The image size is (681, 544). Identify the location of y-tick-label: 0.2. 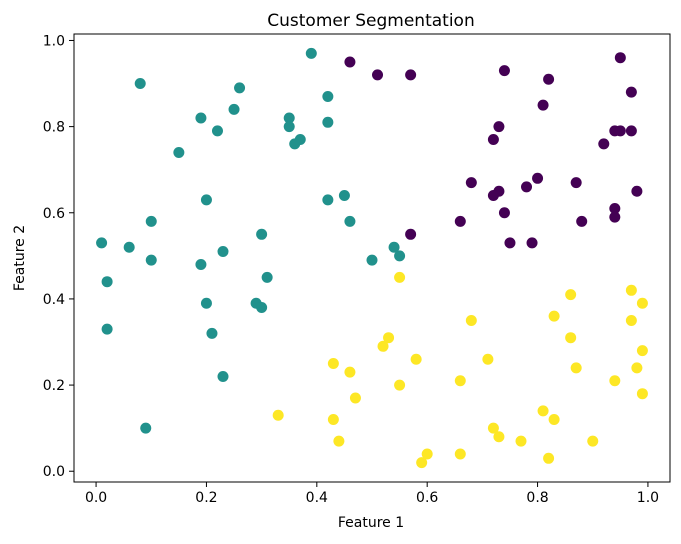
(54, 386).